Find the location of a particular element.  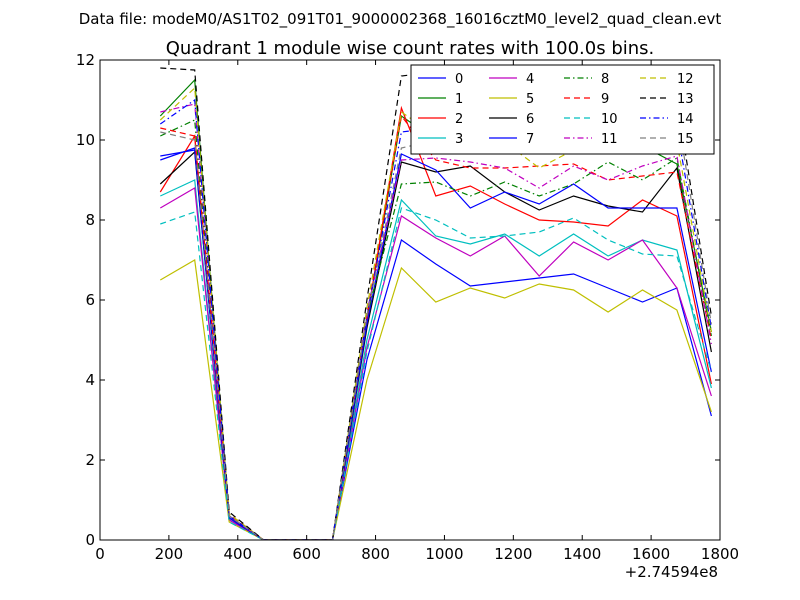

legend-label-13: 13 is located at coordinates (685, 99).